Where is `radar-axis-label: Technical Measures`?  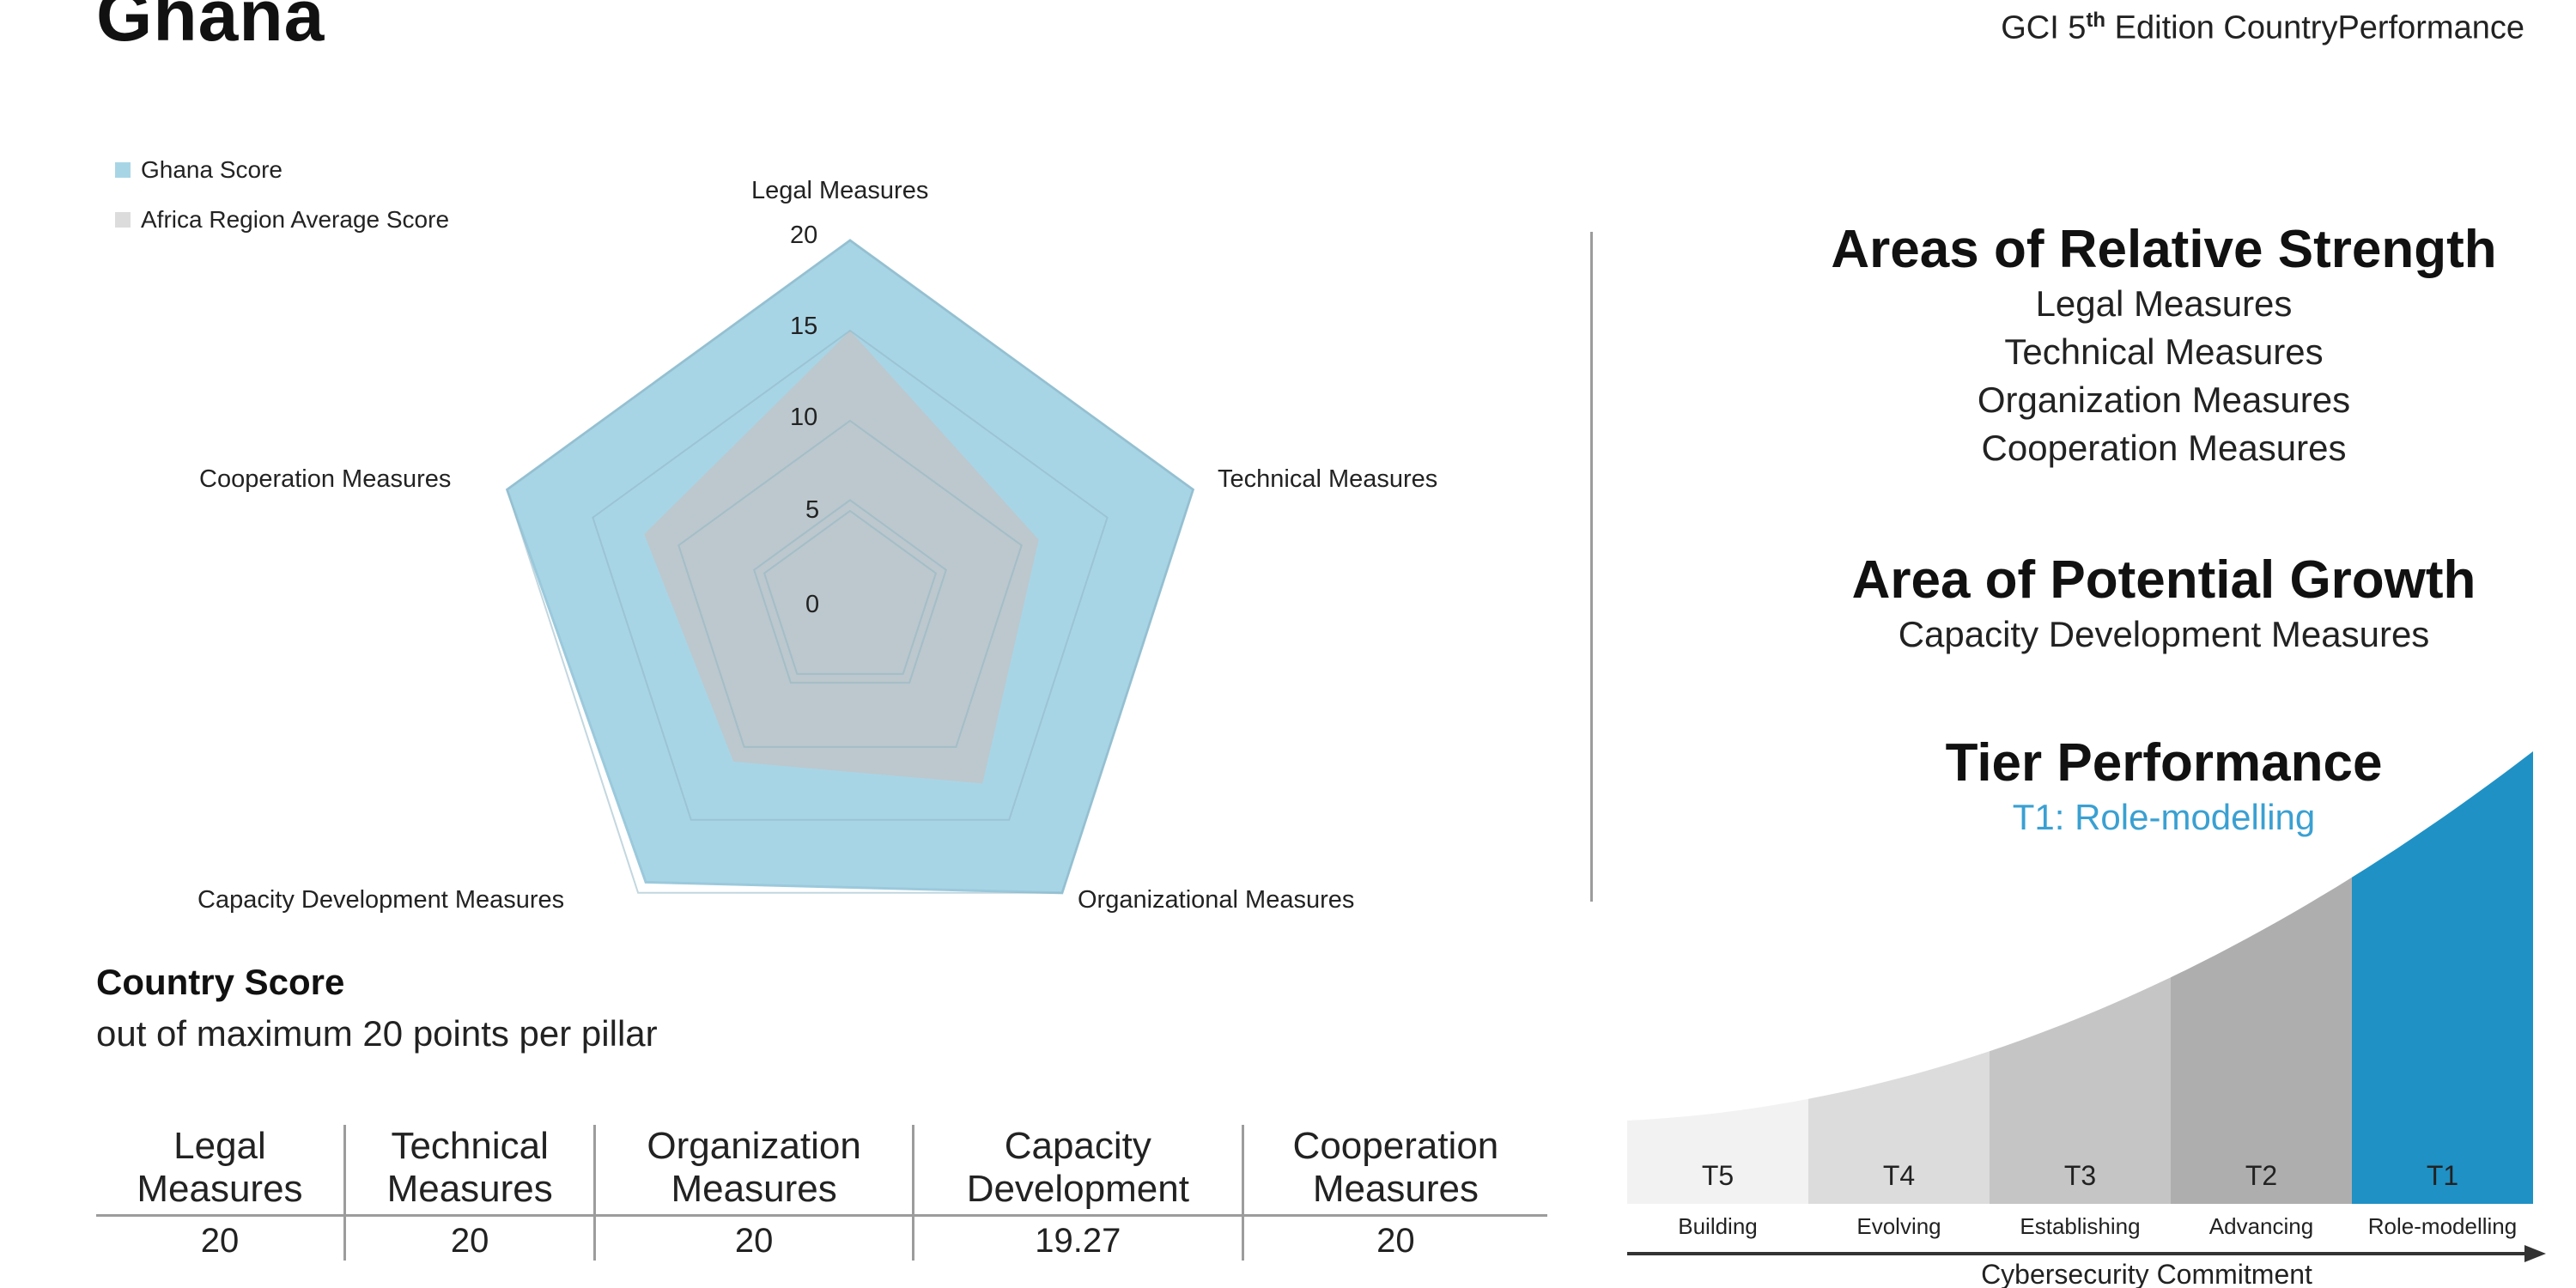
radar-axis-label: Technical Measures is located at coordinates (1328, 479).